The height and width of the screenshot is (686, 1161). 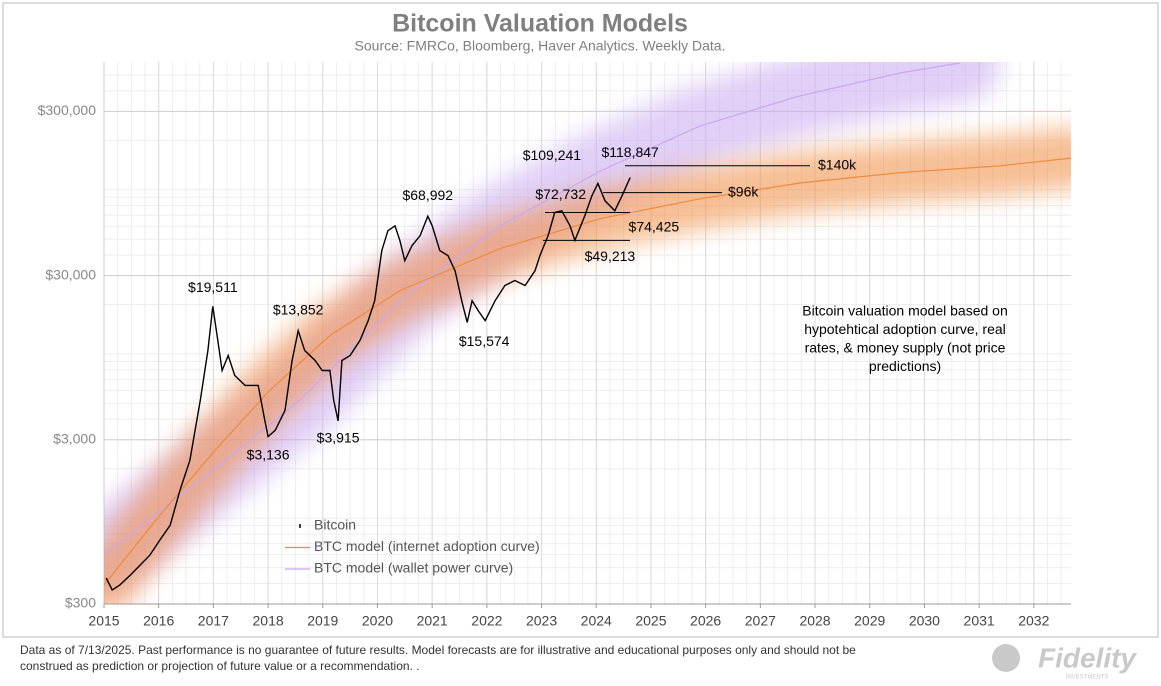 I want to click on y-tick-label: $300, so click(x=80, y=603).